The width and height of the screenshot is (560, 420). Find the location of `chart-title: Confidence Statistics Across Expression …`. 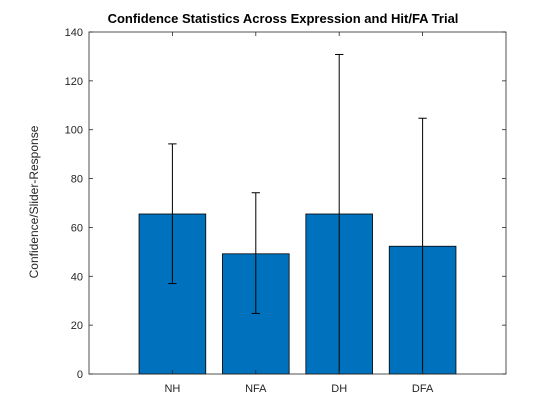

chart-title: Confidence Statistics Across Expression … is located at coordinates (283, 18).